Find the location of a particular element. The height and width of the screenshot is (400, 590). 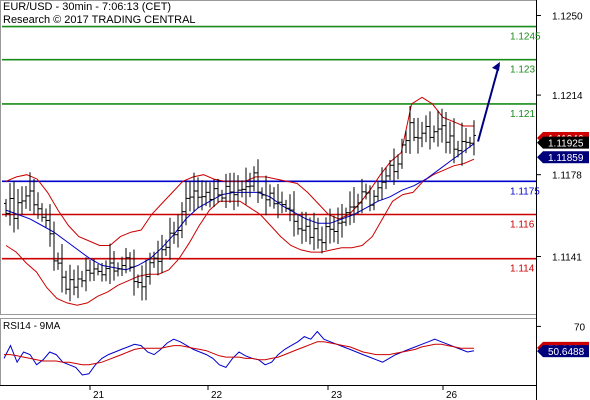

rsi-line is located at coordinates (239, 353).